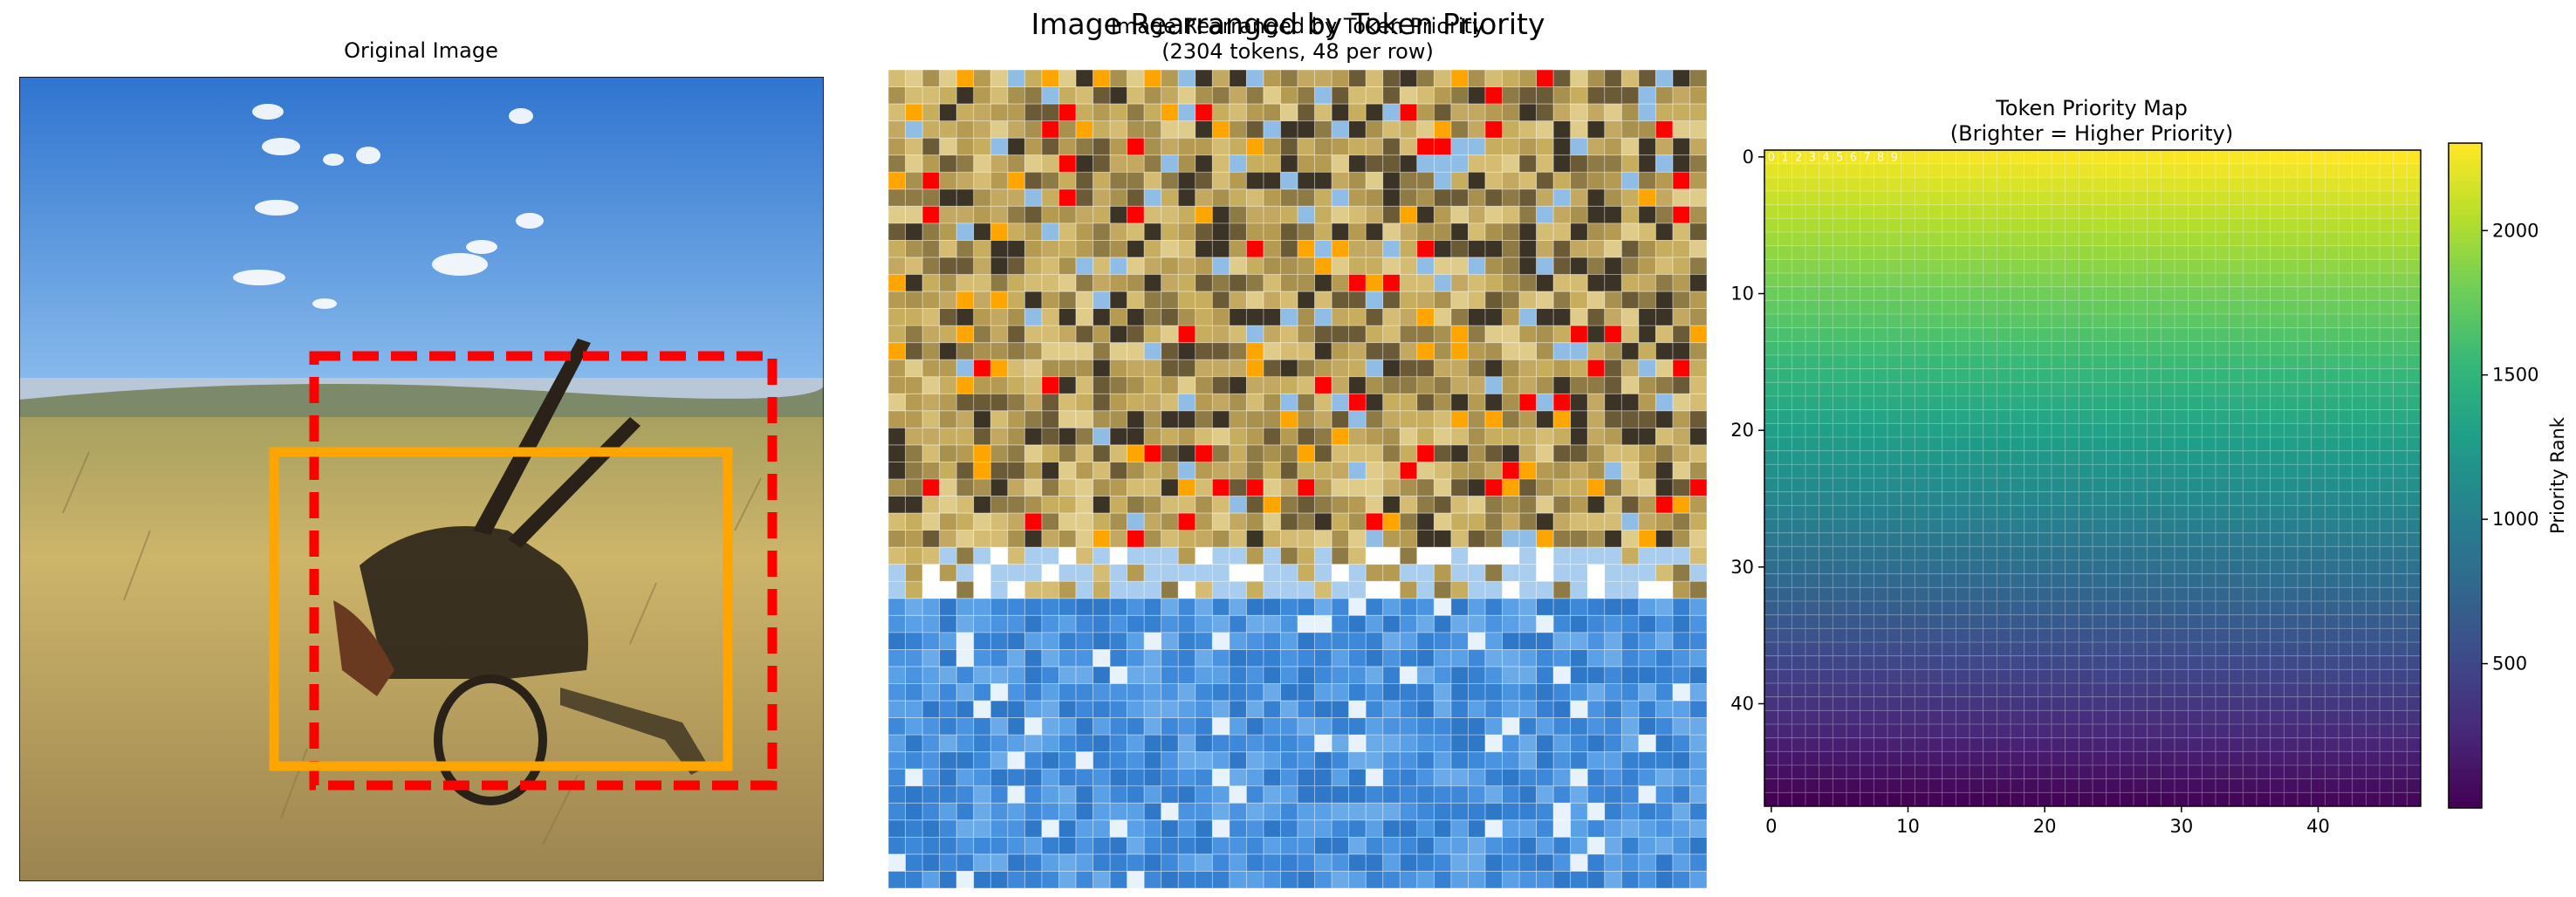  I want to click on x-tick-label: 20, so click(2045, 826).